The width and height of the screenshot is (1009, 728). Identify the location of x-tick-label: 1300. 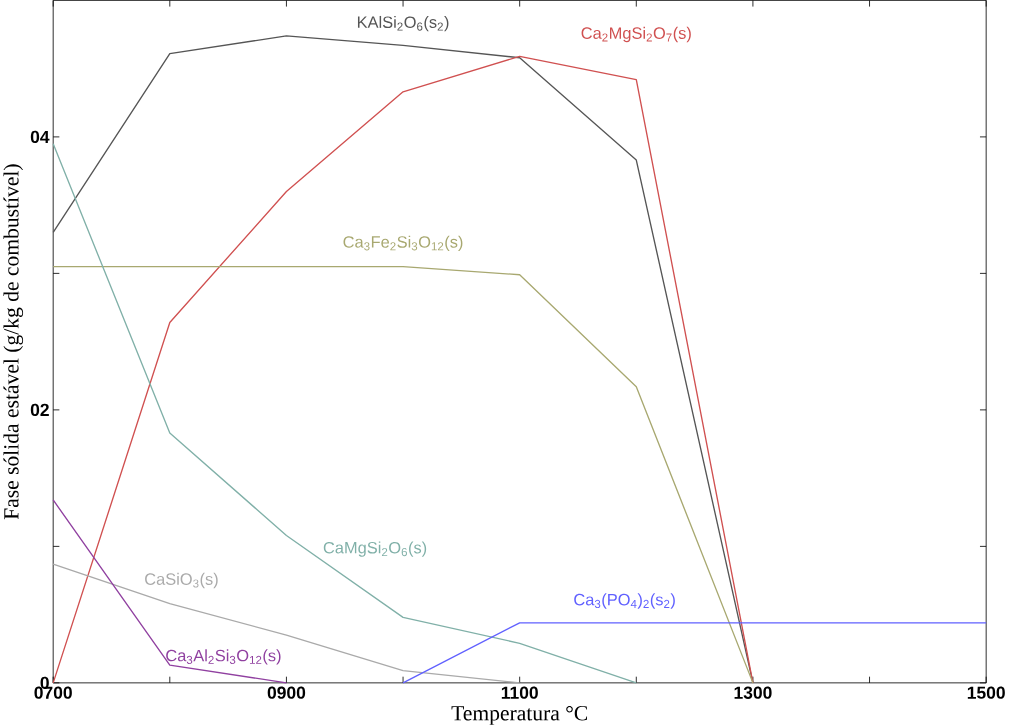
(753, 692).